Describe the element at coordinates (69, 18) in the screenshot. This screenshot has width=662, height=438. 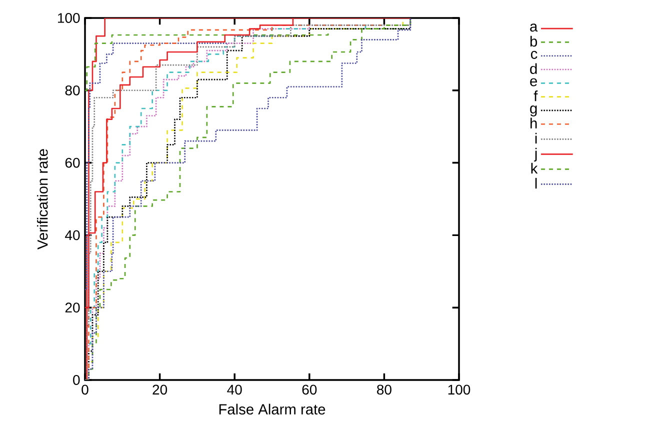
I see `y-tick-label: 100` at that location.